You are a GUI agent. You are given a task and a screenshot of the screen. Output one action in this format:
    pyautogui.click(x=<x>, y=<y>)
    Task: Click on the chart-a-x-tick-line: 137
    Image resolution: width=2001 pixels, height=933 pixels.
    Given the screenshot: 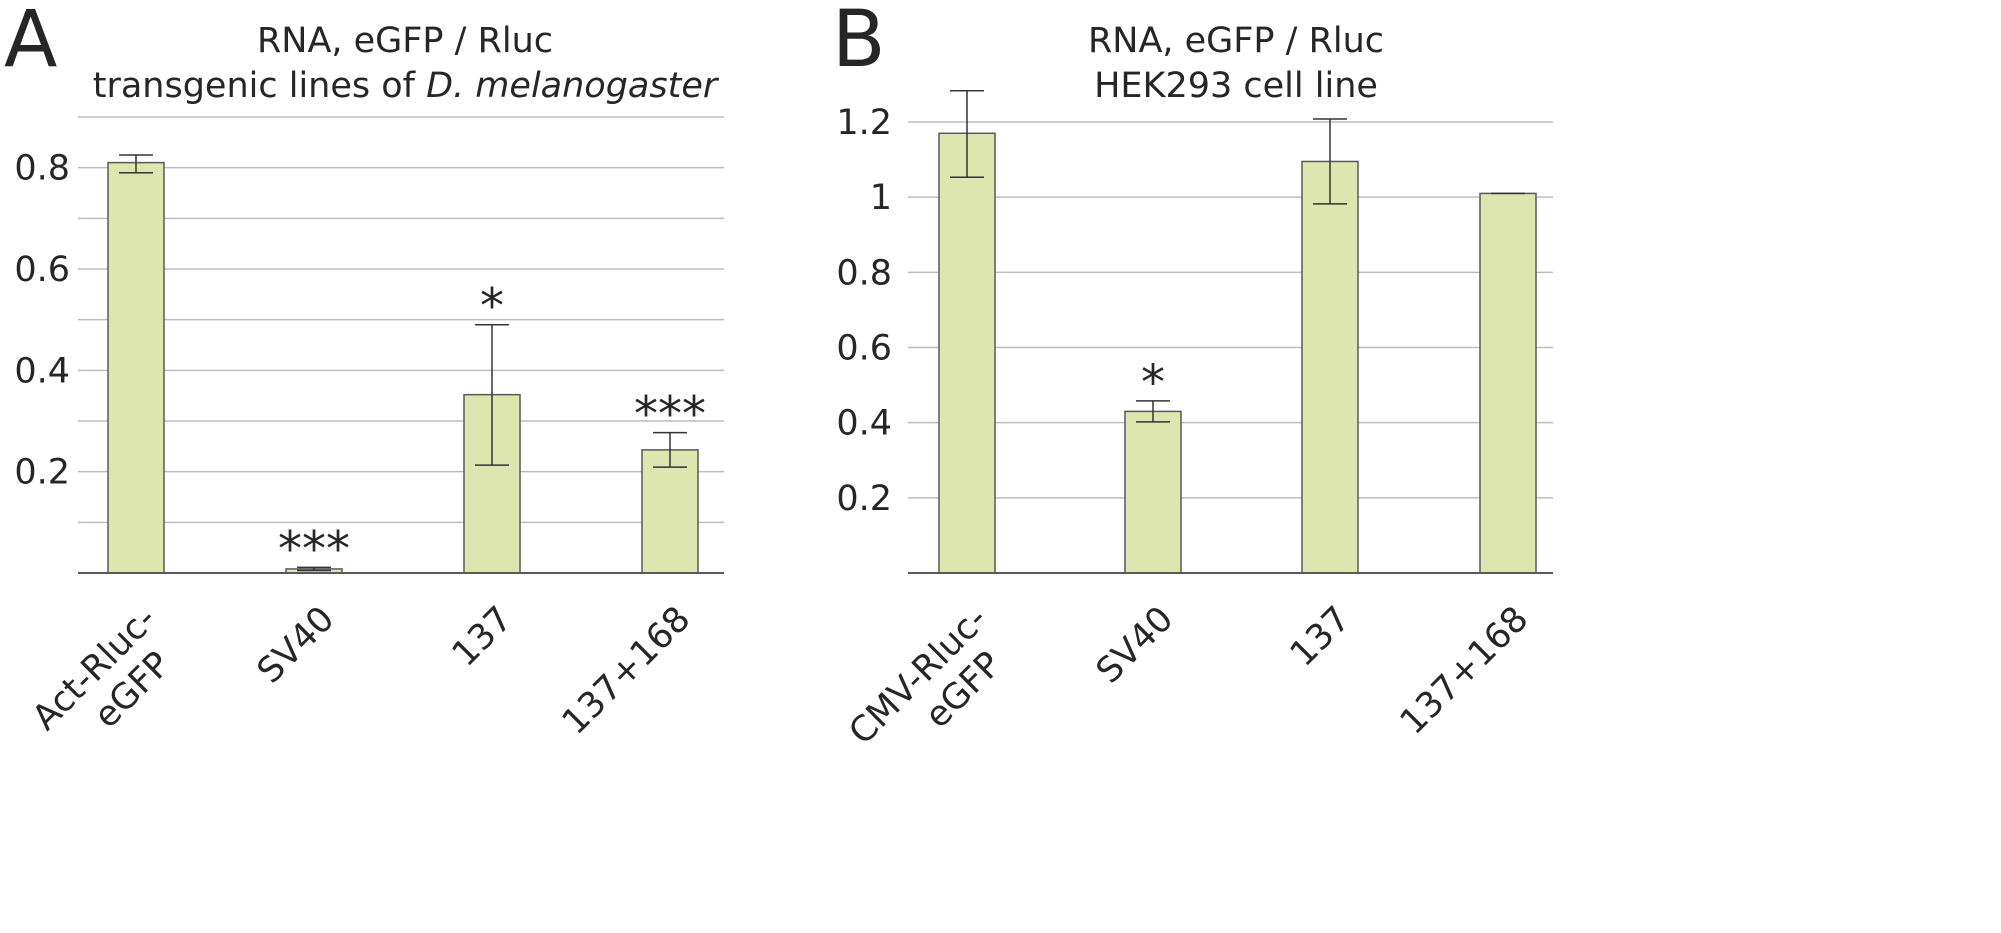 What is the action you would take?
    pyautogui.click(x=483, y=637)
    